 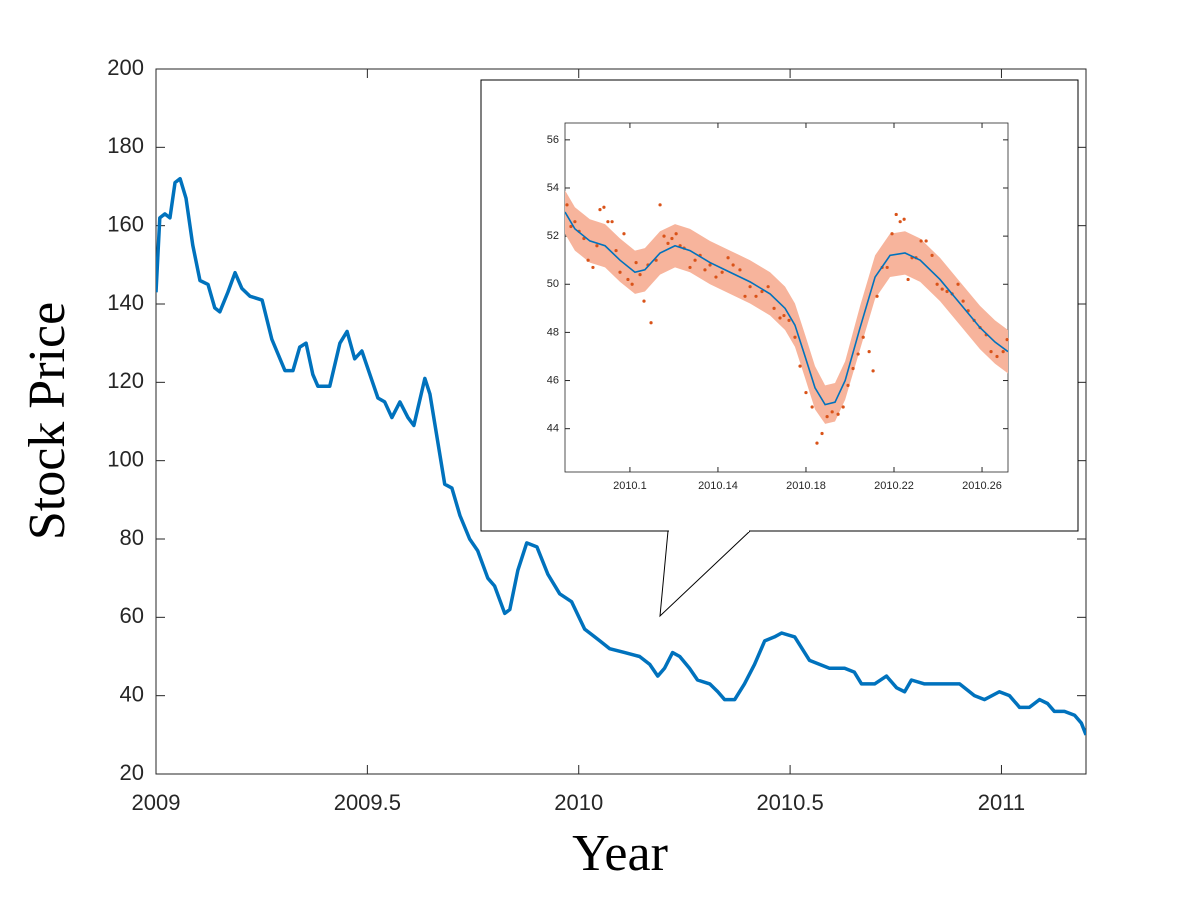 I want to click on y-tick-label: 20, so click(x=132, y=772).